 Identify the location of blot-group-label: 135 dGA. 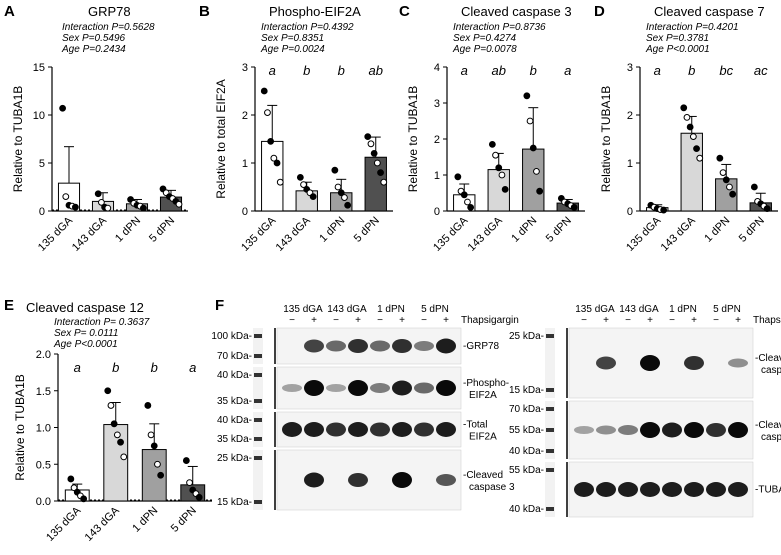
(595, 309).